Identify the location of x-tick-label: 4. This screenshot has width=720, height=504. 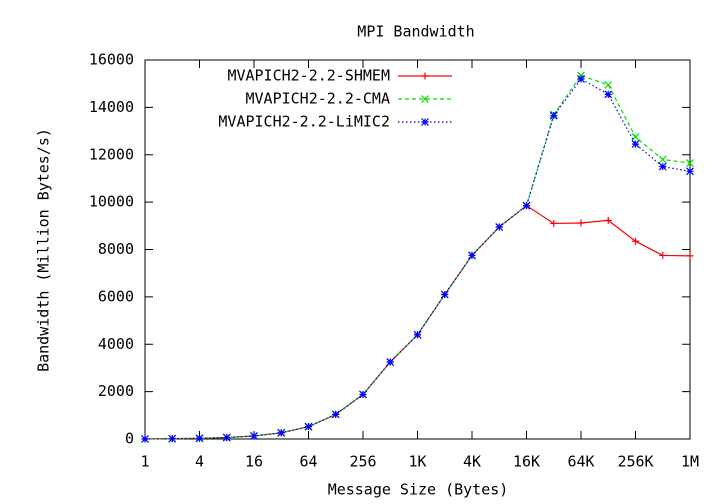
(199, 462).